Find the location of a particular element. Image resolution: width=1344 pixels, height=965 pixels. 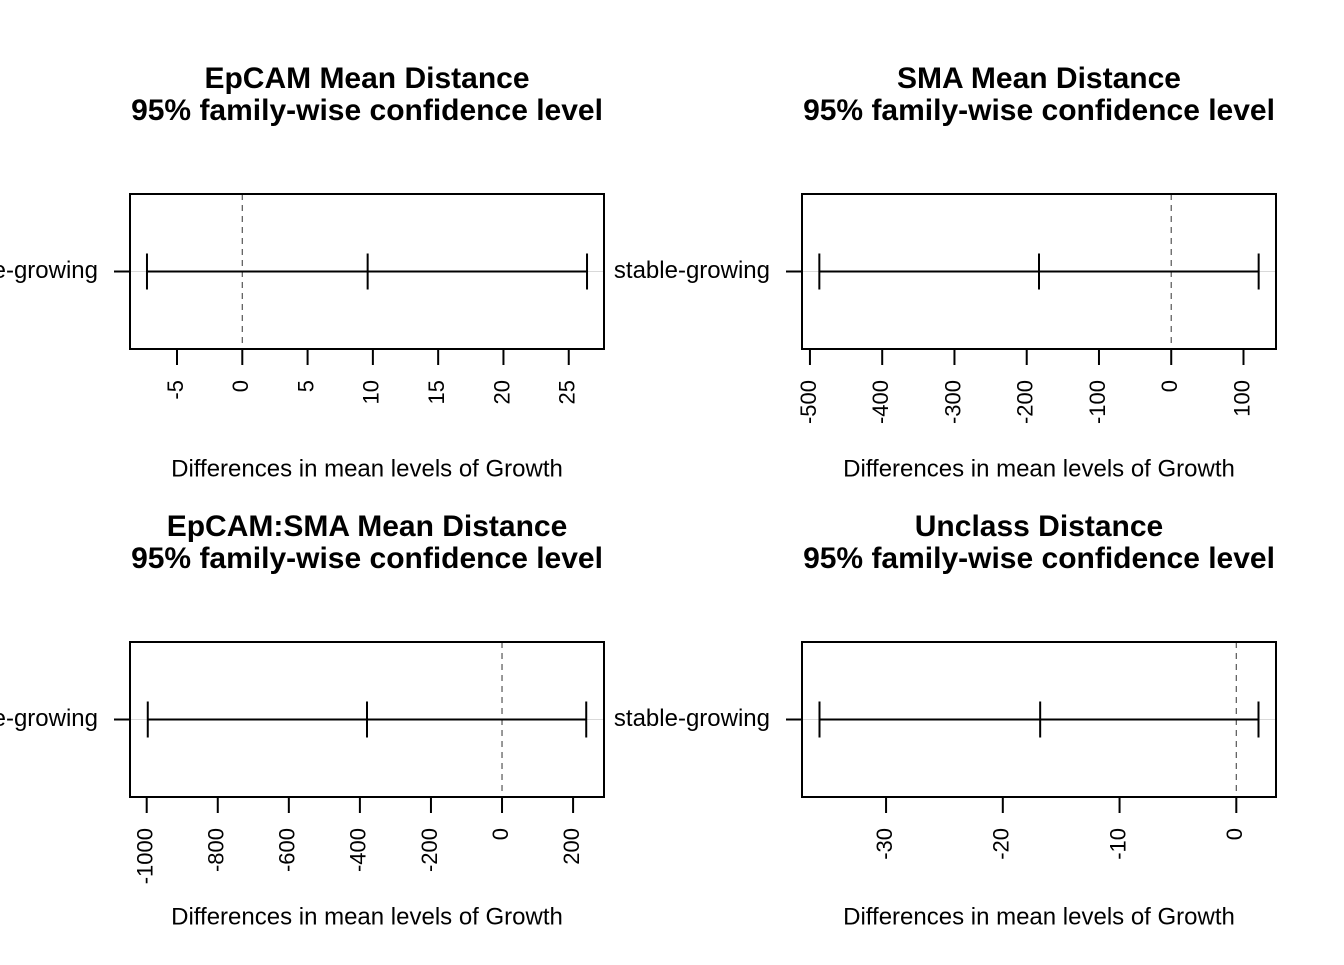

x-tick-label: 100 is located at coordinates (1241, 398).